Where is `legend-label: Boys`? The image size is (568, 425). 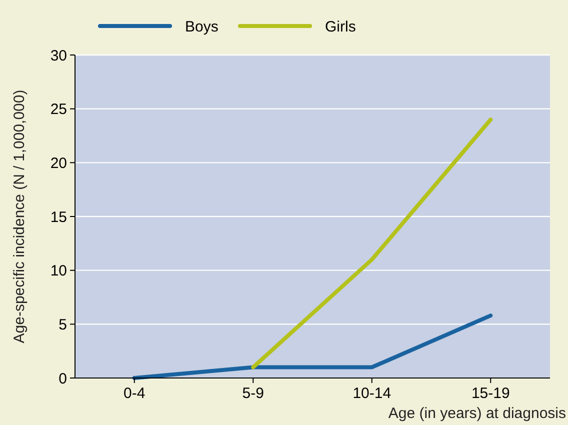
legend-label: Boys is located at coordinates (201, 27).